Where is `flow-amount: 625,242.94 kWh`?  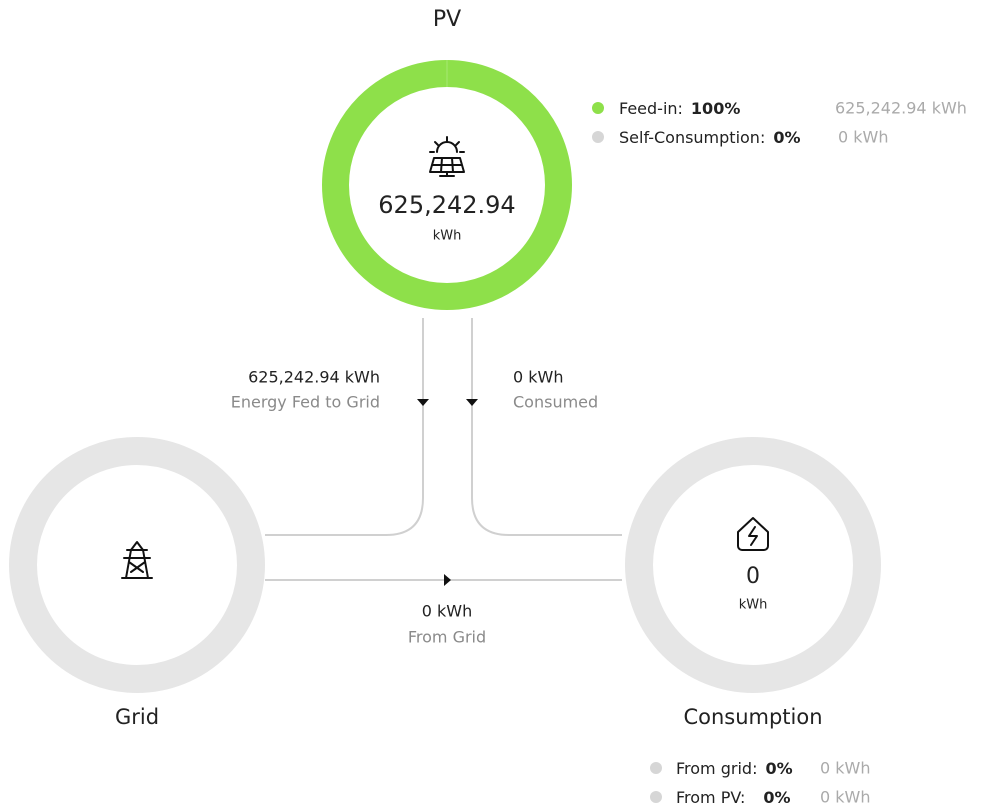
flow-amount: 625,242.94 kWh is located at coordinates (314, 377).